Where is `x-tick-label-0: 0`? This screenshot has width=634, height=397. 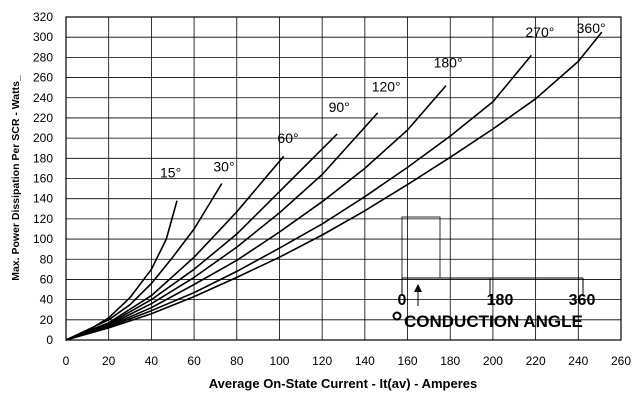
x-tick-label-0: 0 is located at coordinates (66, 361).